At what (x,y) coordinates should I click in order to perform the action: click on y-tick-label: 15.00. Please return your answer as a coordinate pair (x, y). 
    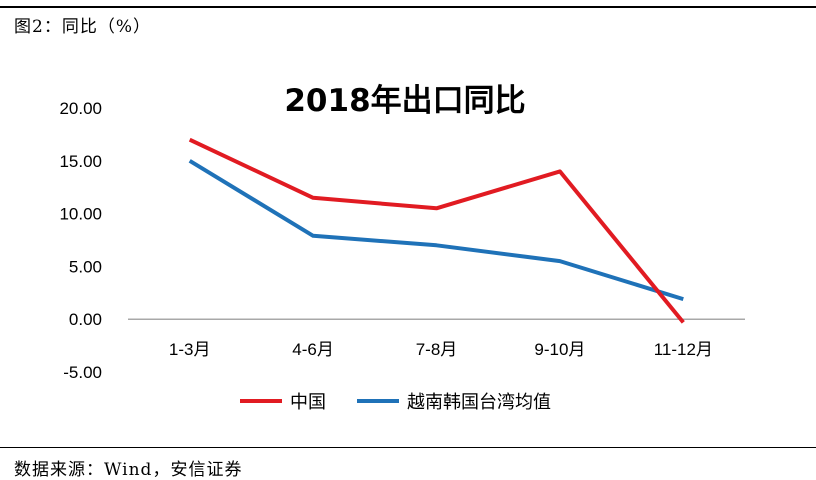
    Looking at the image, I should click on (80, 161).